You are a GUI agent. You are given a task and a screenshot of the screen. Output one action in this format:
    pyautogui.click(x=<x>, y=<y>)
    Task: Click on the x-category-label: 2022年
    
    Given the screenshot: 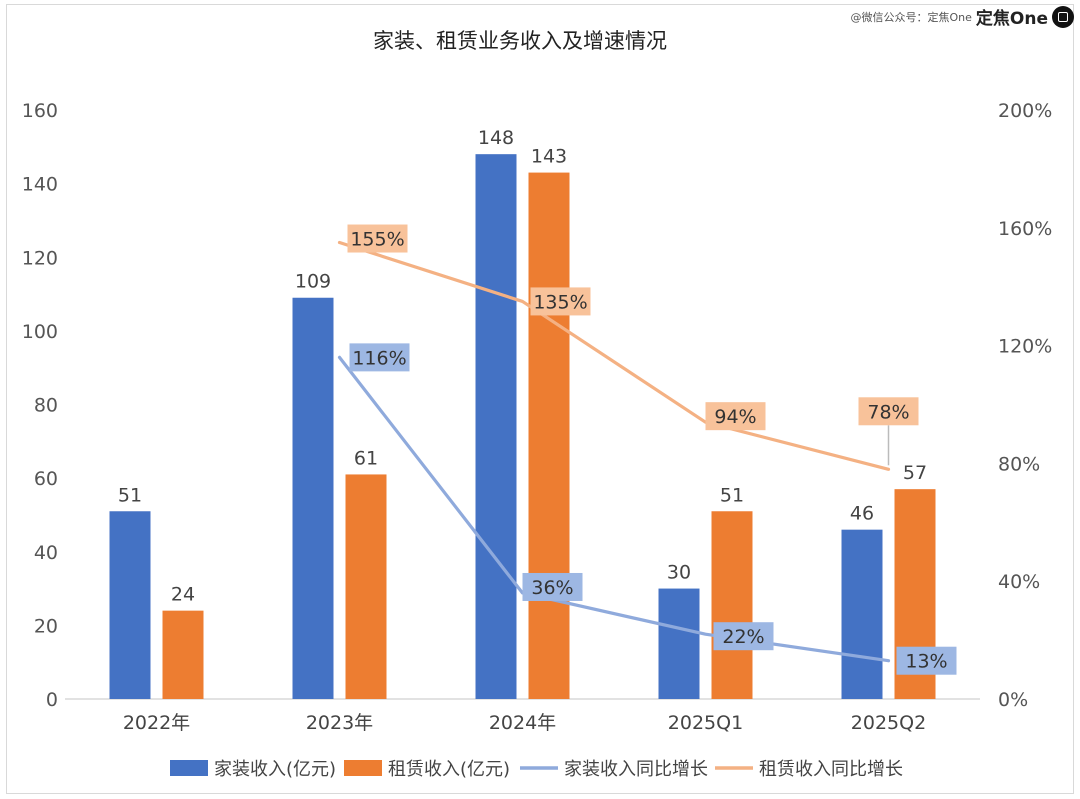 What is the action you would take?
    pyautogui.click(x=156, y=723)
    